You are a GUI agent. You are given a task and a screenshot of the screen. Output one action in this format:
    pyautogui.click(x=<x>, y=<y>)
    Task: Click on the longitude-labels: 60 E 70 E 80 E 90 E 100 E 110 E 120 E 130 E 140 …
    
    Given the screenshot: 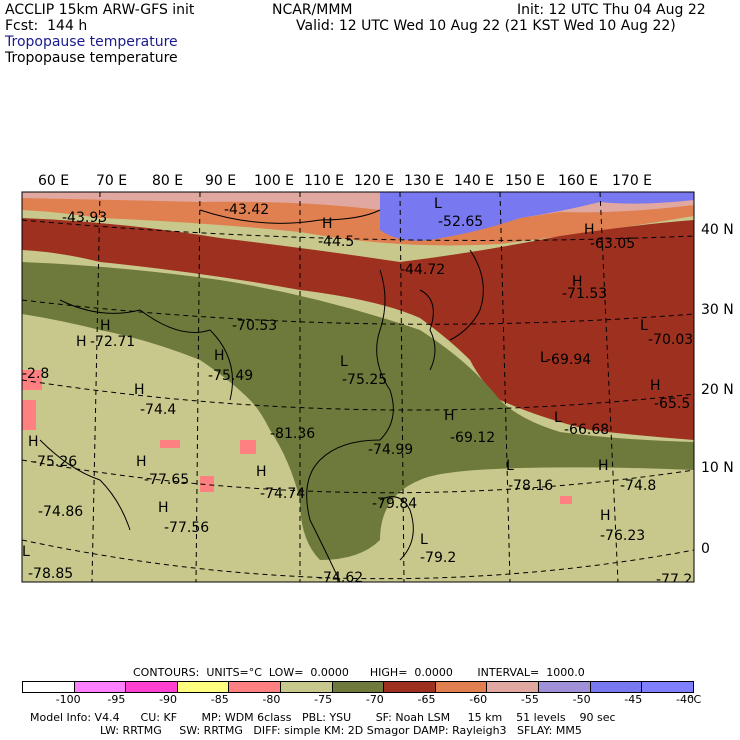 What is the action you would take?
    pyautogui.click(x=345, y=181)
    